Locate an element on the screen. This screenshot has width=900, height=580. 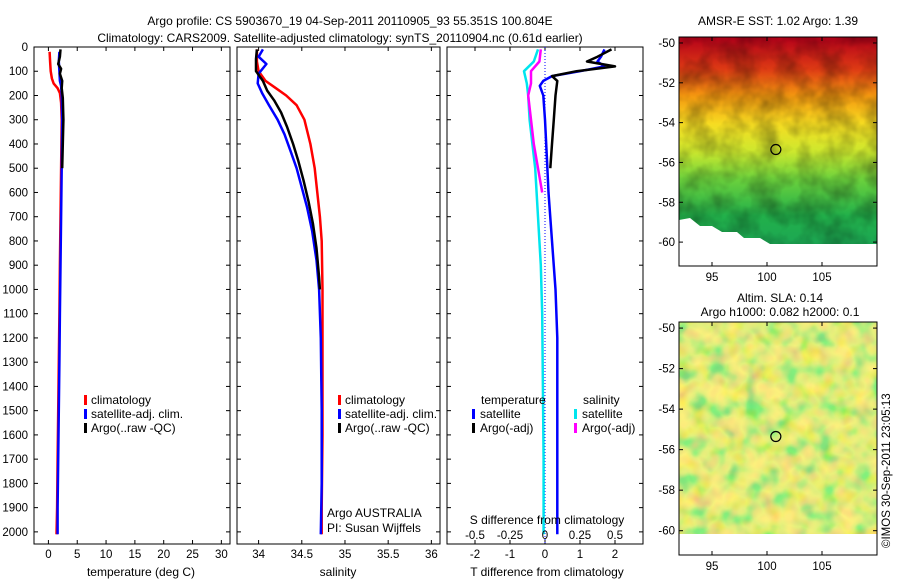
sla-map-title-line1: Altim. SLA: 0.14 is located at coordinates (780, 298).